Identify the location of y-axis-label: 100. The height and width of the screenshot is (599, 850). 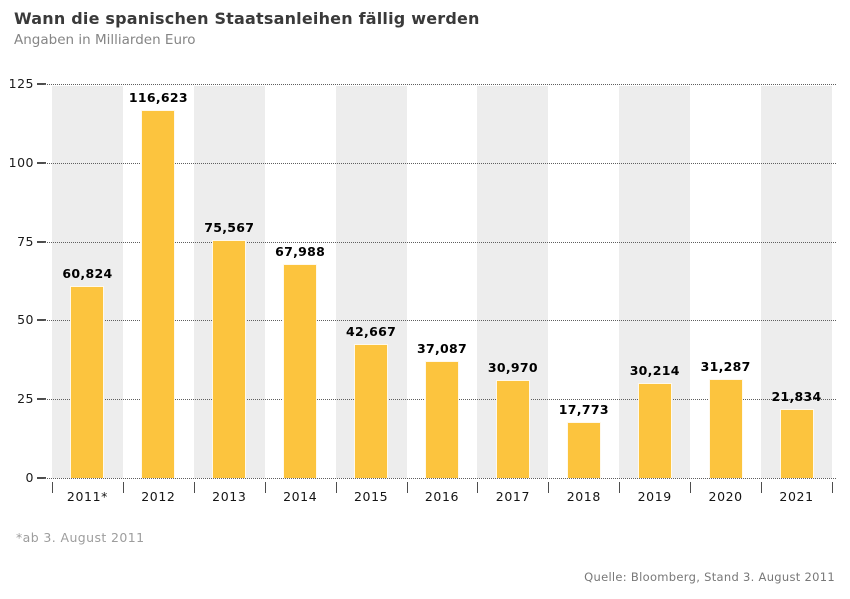
(21, 162).